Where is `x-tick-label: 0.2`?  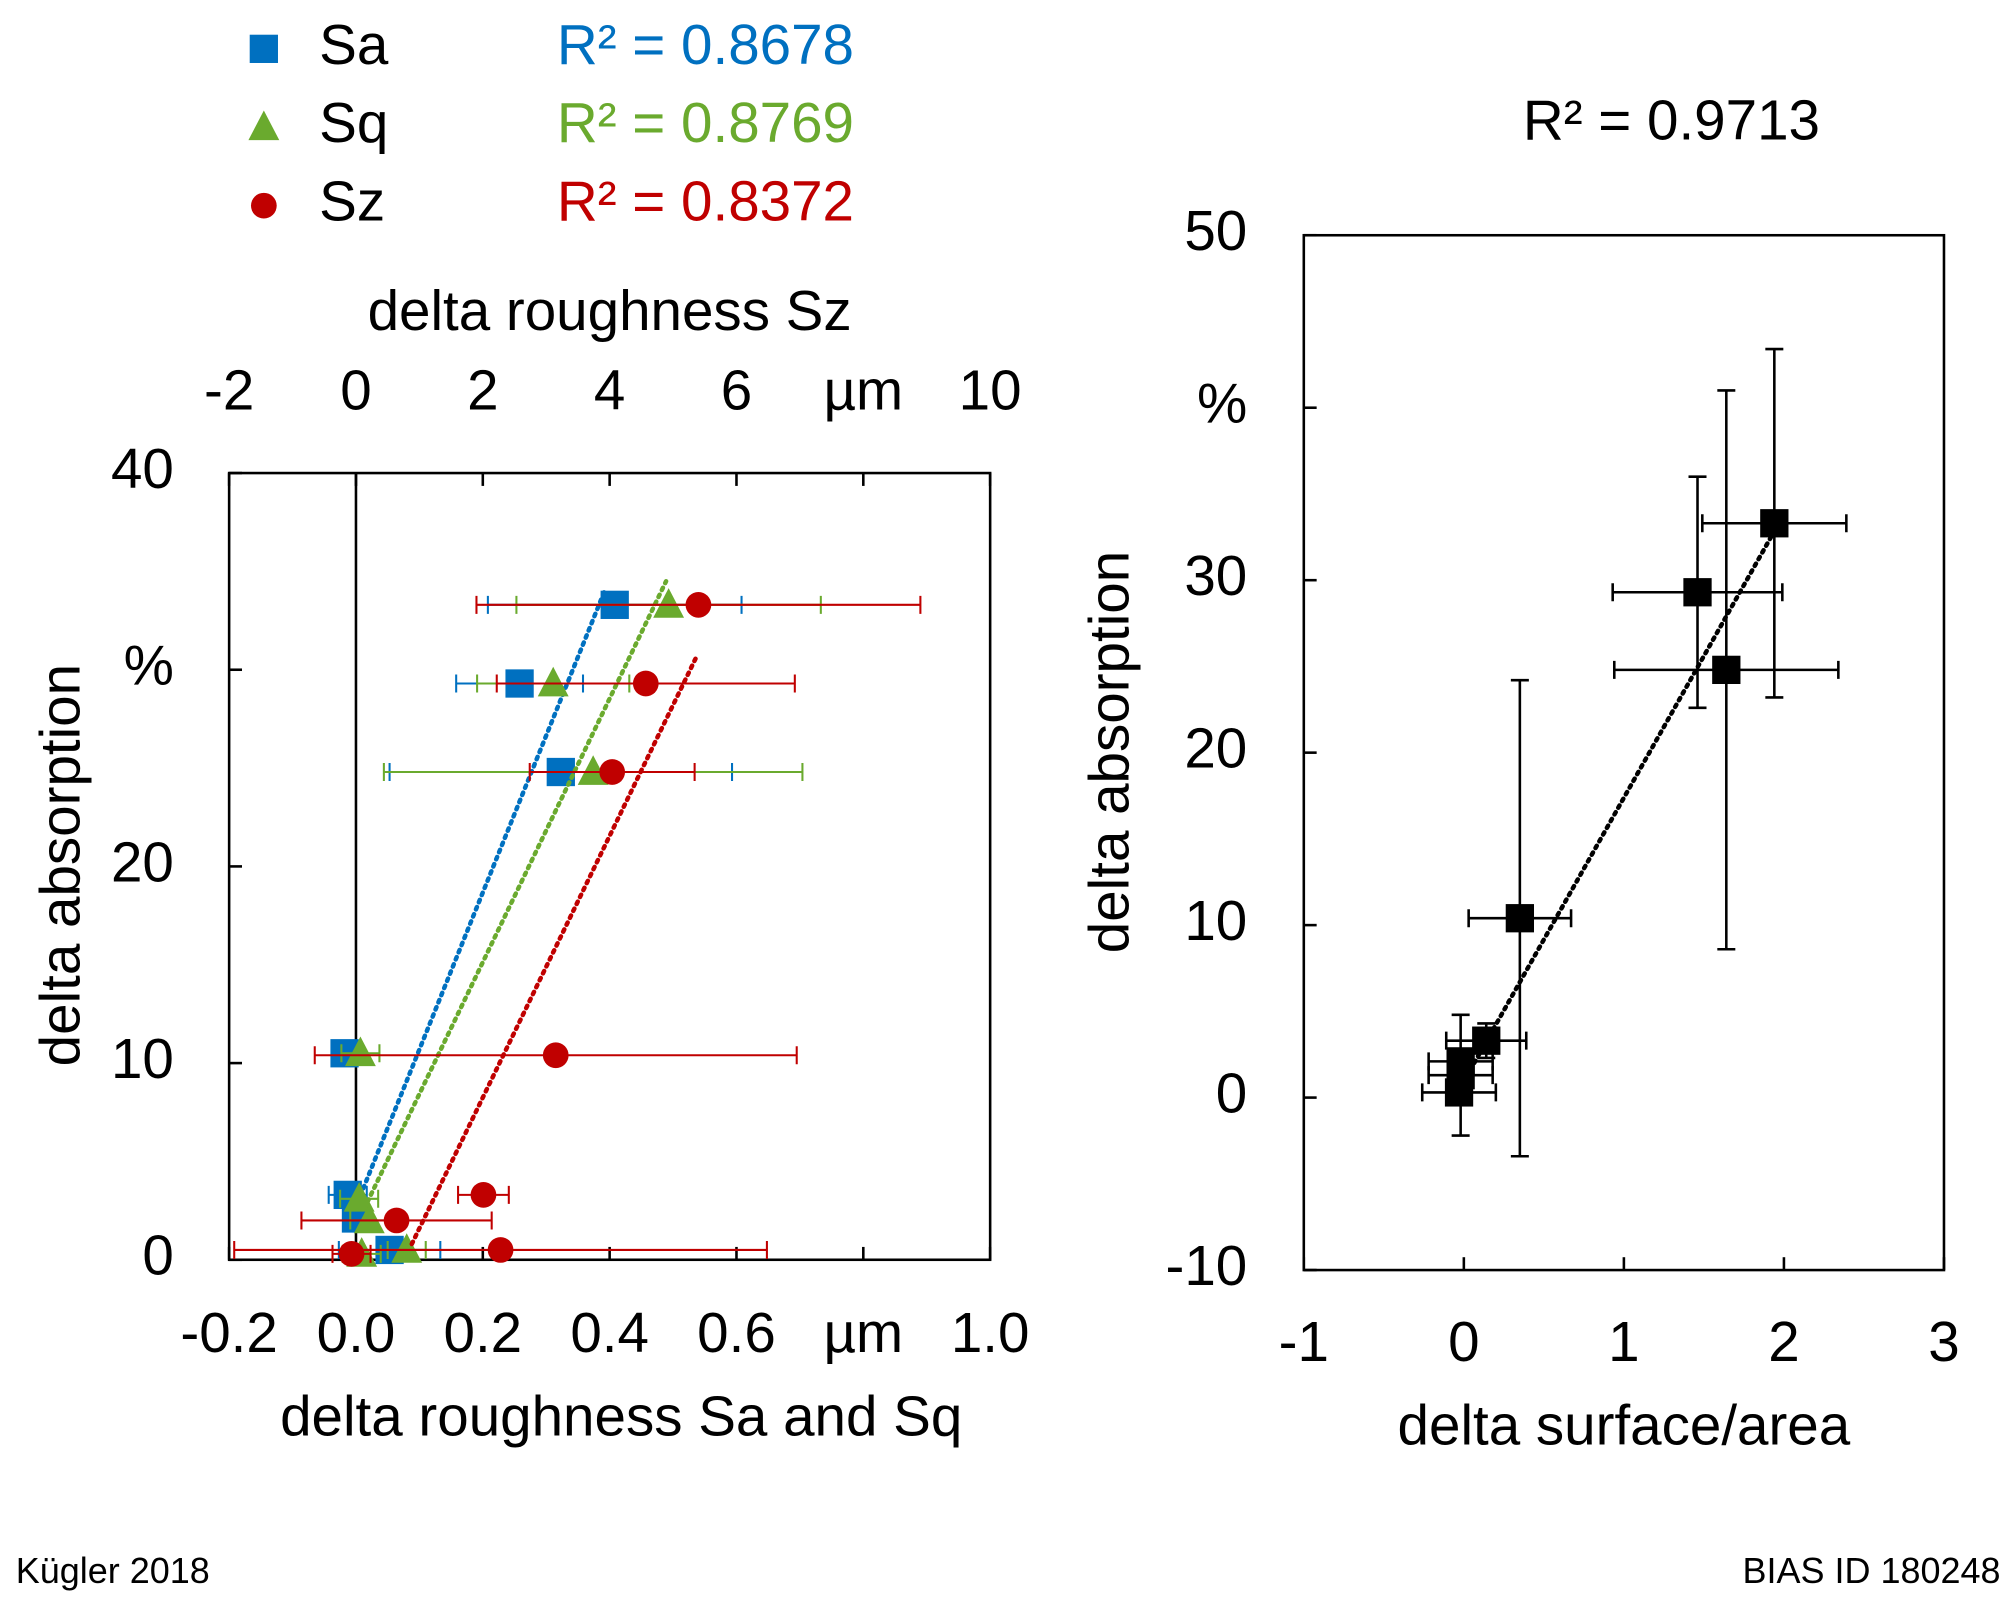 x-tick-label: 0.2 is located at coordinates (483, 1332).